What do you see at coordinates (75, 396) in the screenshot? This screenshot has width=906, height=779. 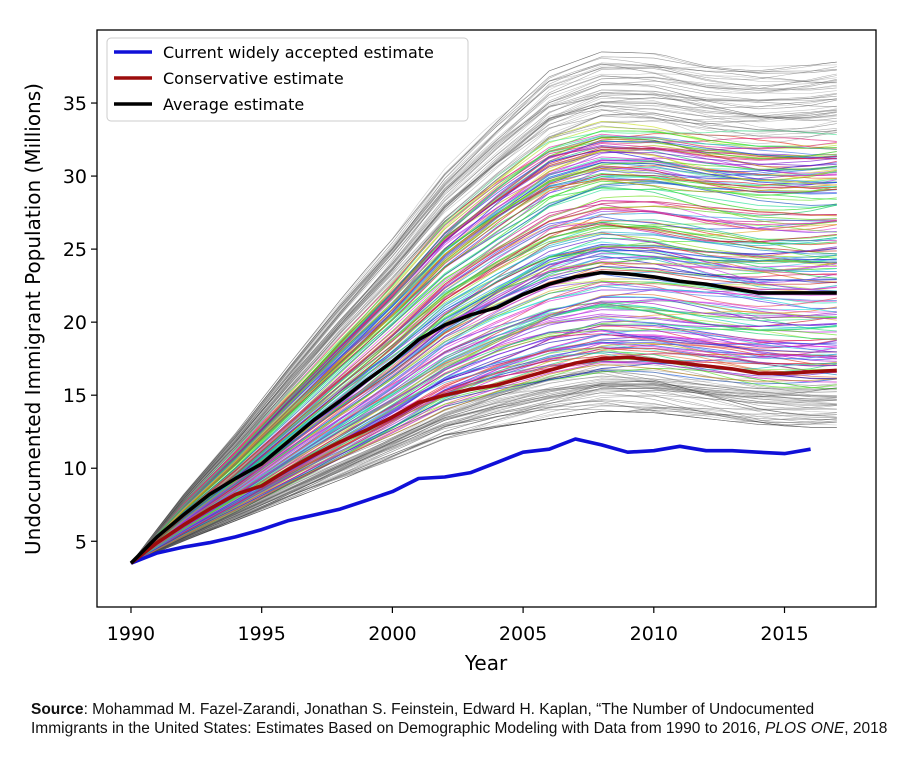 I see `y-tick-label: 15` at bounding box center [75, 396].